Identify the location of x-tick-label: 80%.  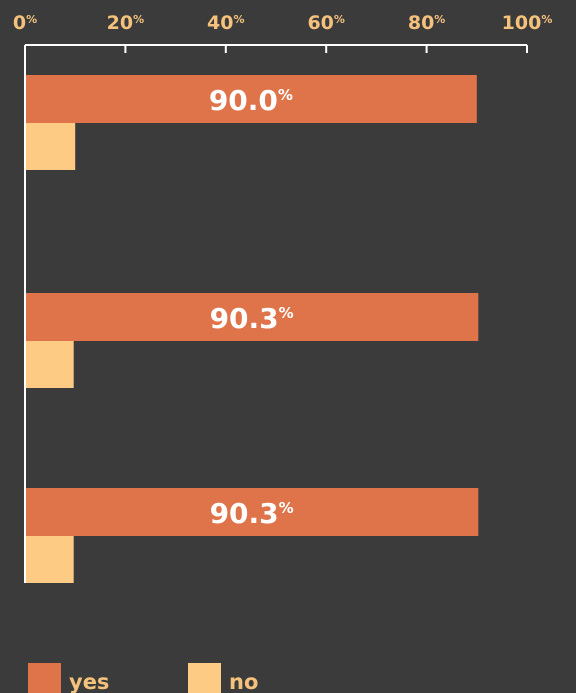
(426, 23).